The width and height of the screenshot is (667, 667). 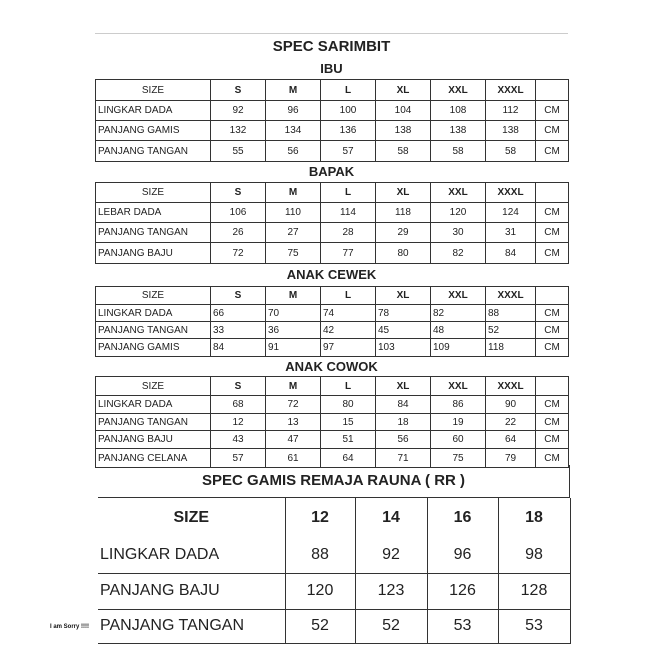 I want to click on table-row: PANJANG GAMIS 132 134 136 138 138 138 CM, so click(x=332, y=130).